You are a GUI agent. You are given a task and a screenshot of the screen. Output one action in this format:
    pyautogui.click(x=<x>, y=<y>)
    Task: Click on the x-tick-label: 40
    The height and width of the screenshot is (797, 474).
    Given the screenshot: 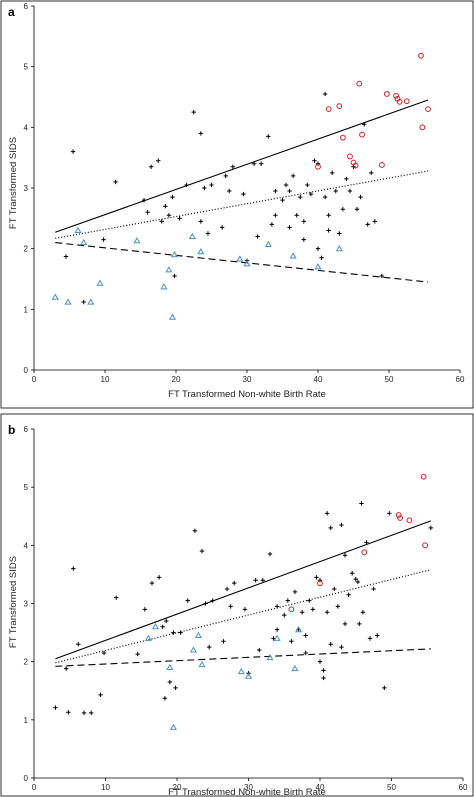 What is the action you would take?
    pyautogui.click(x=320, y=787)
    